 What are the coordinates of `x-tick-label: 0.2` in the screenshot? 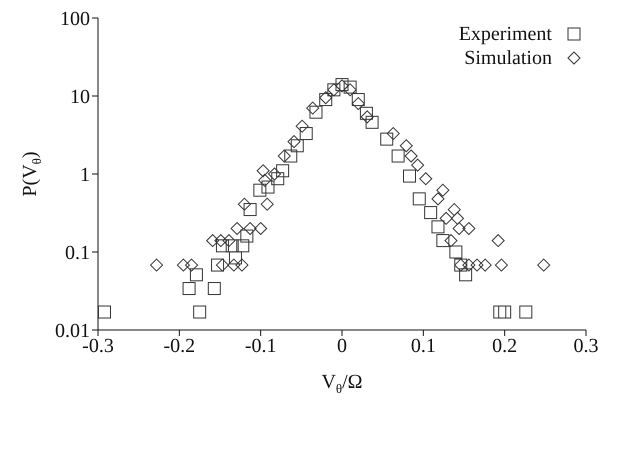 It's located at (505, 346).